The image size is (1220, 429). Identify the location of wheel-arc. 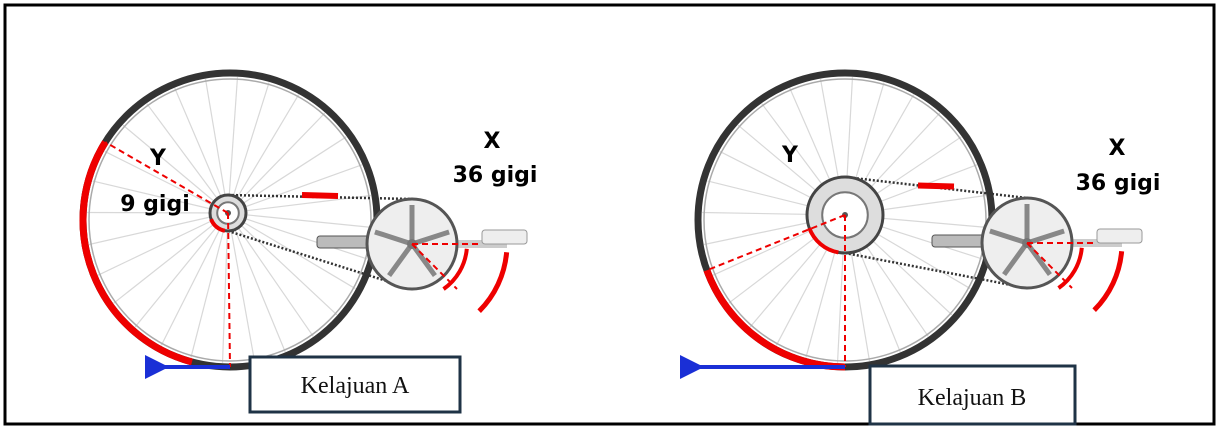
(136, 253).